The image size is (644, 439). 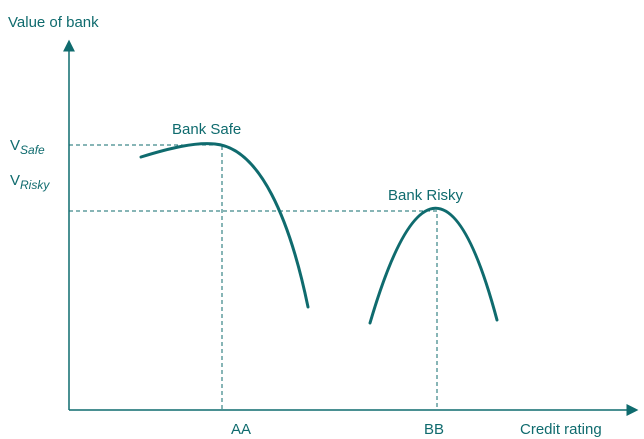 What do you see at coordinates (426, 195) in the screenshot?
I see `curve-label: Bank Risky` at bounding box center [426, 195].